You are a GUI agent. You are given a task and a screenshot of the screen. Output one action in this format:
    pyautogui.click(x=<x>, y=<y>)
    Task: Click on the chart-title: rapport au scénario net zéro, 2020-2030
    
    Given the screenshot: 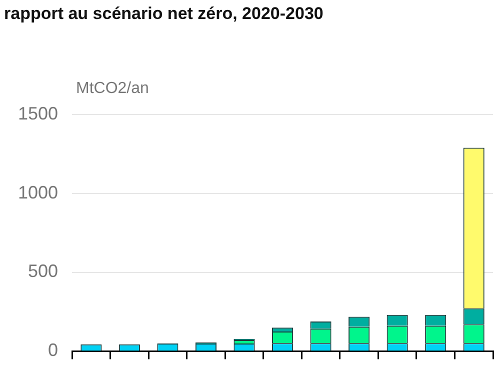 What is the action you would take?
    pyautogui.click(x=164, y=13)
    